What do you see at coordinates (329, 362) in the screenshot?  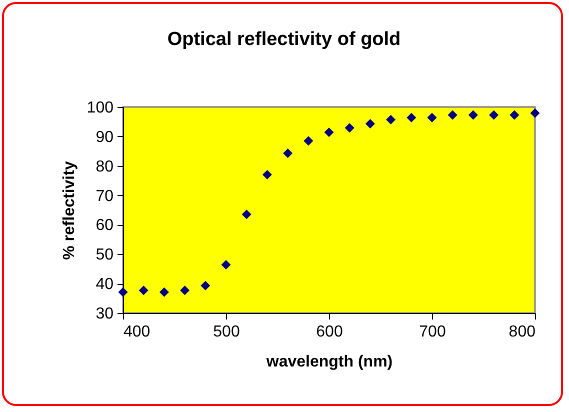 I see `x-axis-title: wavelength (nm)` at bounding box center [329, 362].